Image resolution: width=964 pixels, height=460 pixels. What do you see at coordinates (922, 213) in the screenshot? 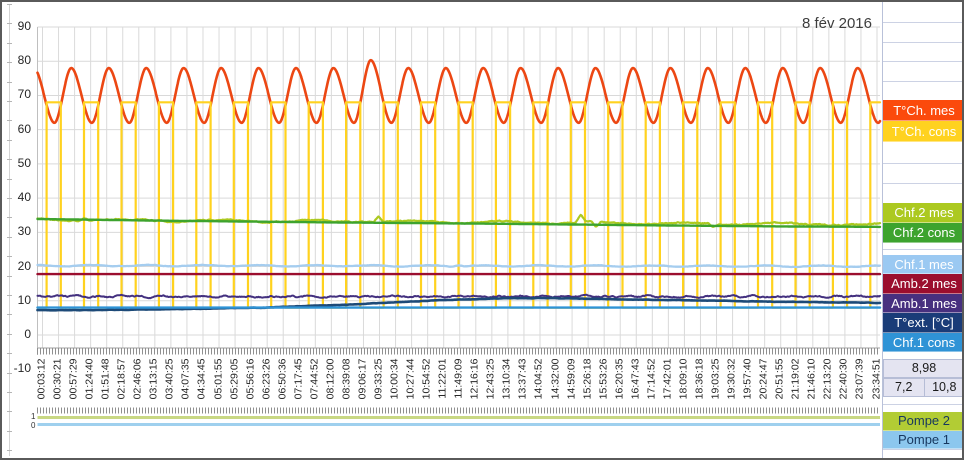
I see `legend-cell-chf2-mes: Chf.2 mes` at bounding box center [922, 213].